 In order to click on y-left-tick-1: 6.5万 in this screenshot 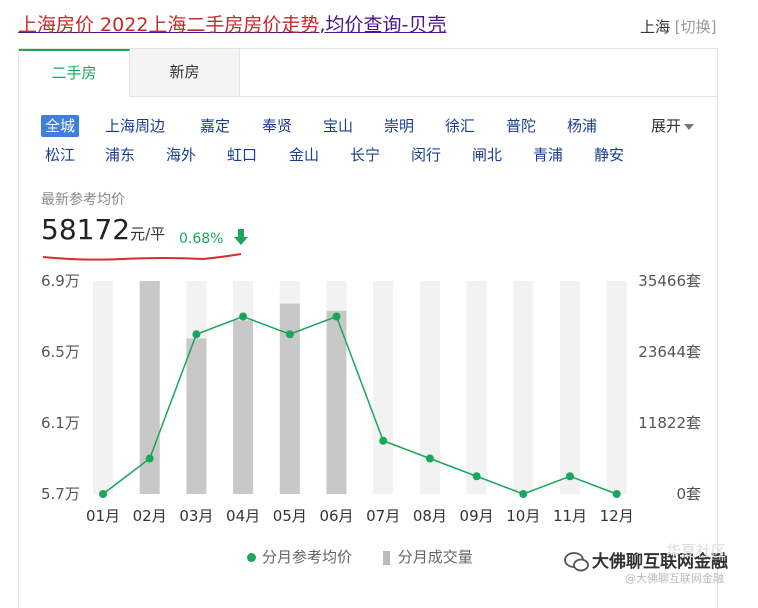, I will do `click(60, 352)`.